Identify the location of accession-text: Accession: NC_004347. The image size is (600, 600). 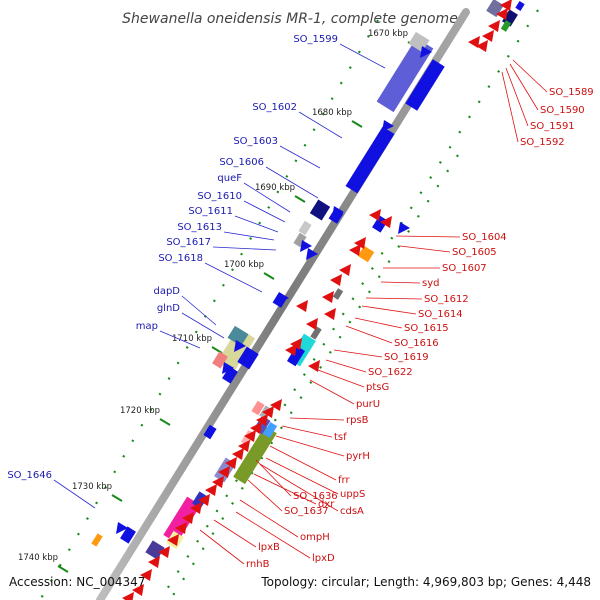
(77, 582).